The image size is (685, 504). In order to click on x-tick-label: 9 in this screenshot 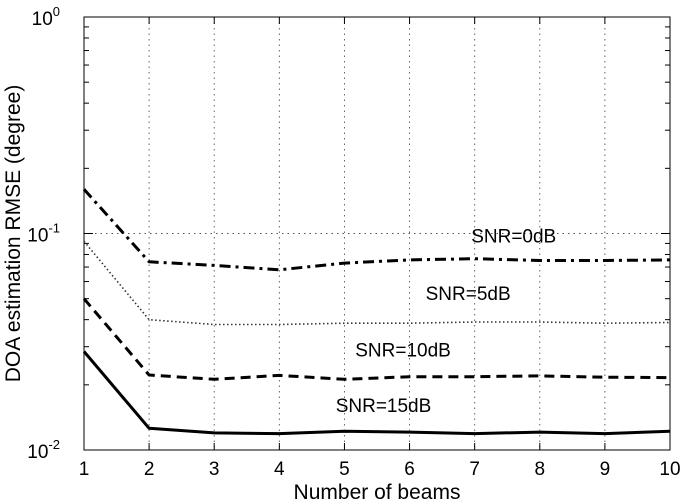, I will do `click(605, 469)`.